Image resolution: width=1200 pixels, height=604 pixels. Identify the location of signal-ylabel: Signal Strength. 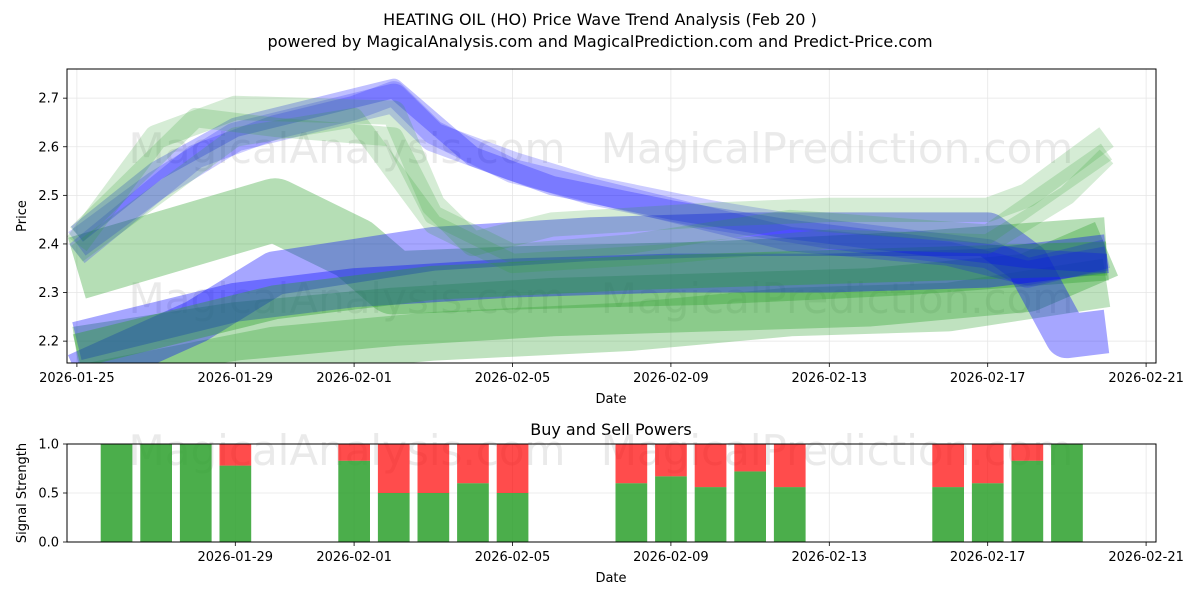
(22, 493).